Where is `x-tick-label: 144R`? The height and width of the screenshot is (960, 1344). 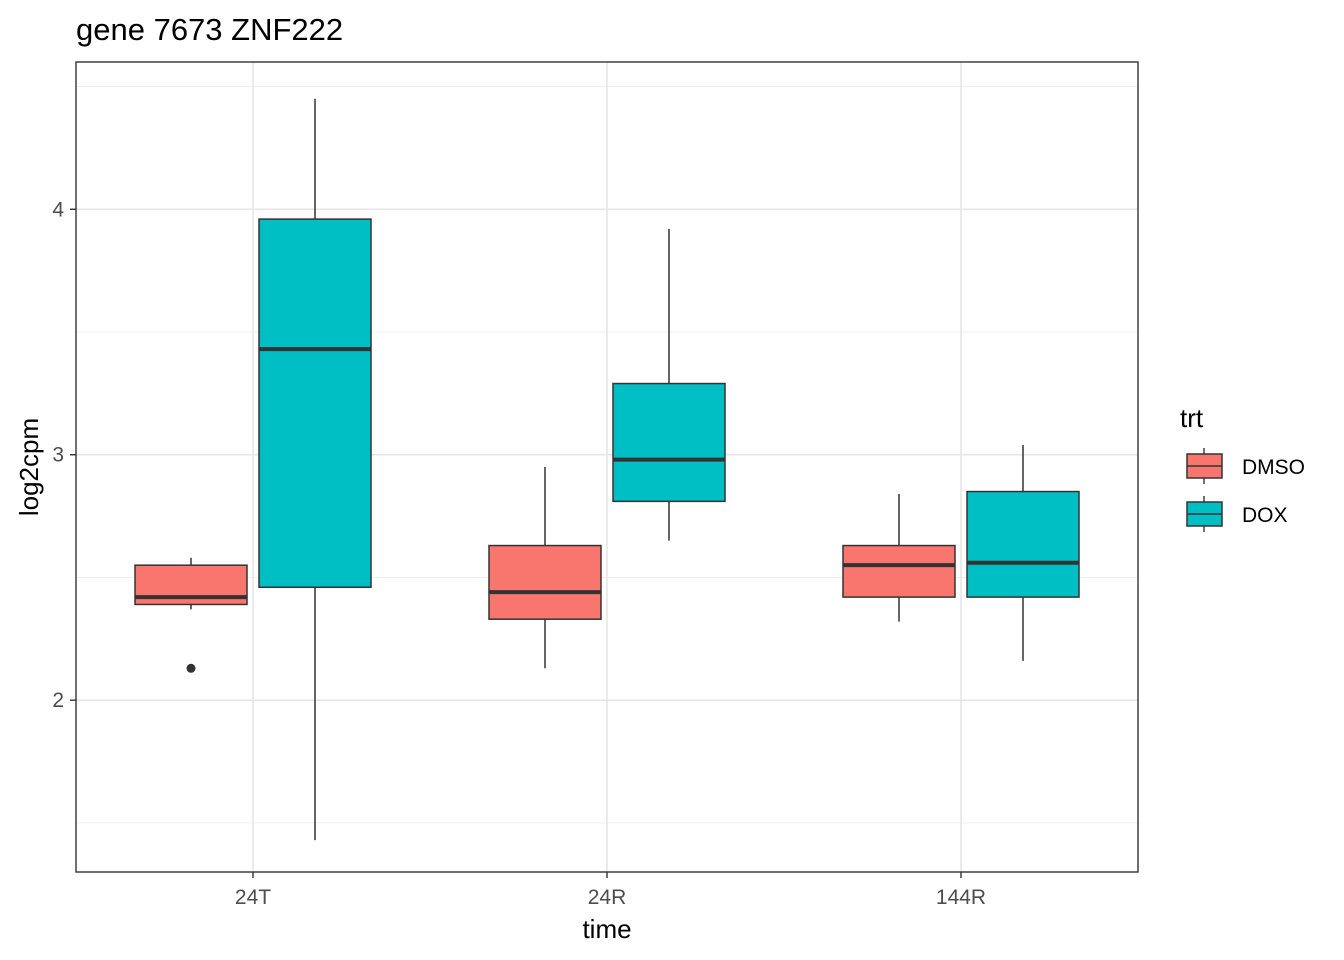
x-tick-label: 144R is located at coordinates (961, 897).